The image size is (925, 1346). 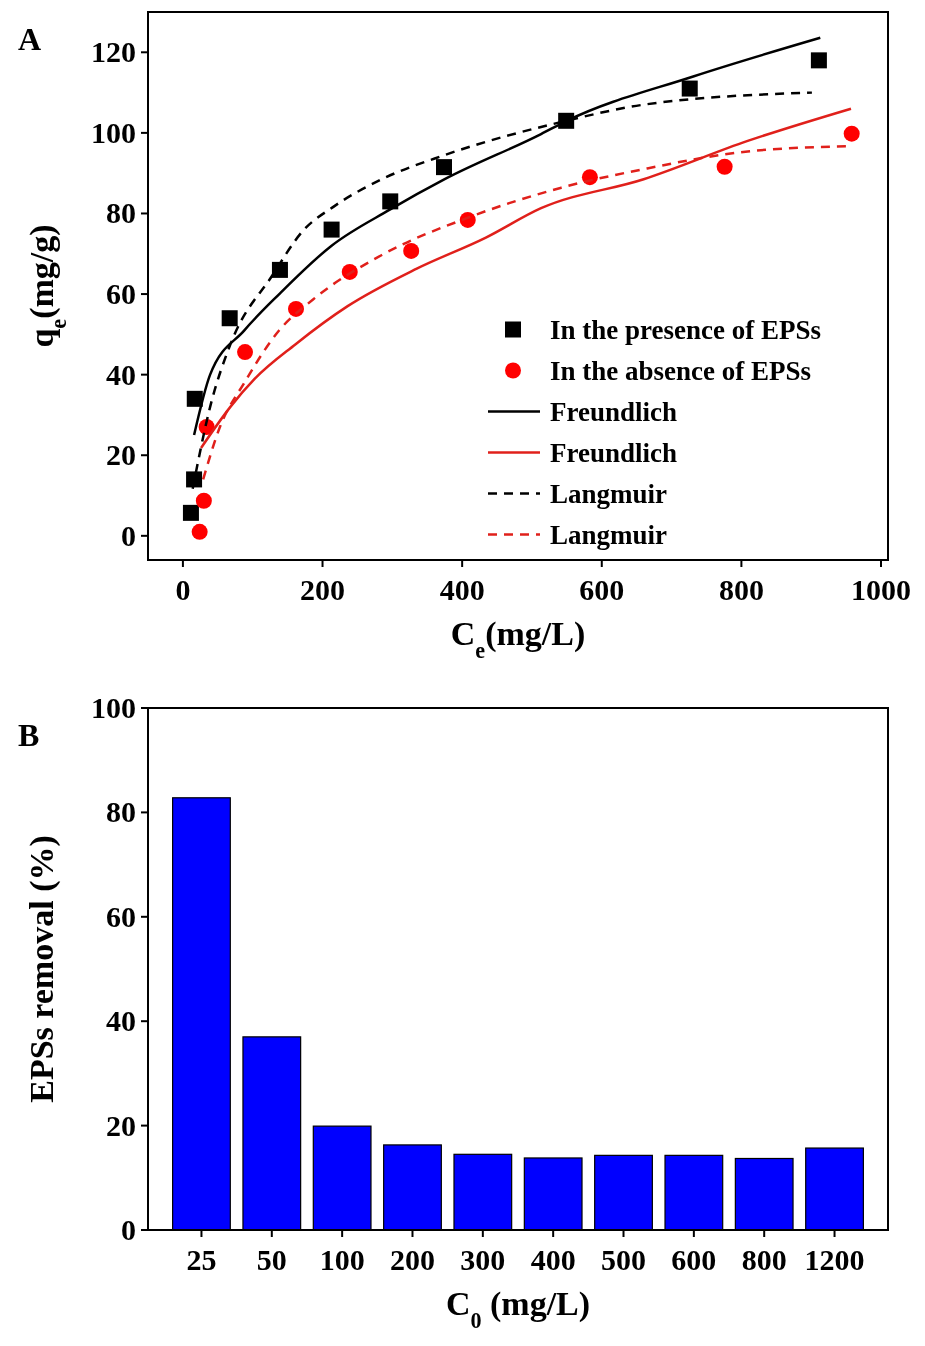 What do you see at coordinates (686, 329) in the screenshot?
I see `legend-label: In the presence of EPSs` at bounding box center [686, 329].